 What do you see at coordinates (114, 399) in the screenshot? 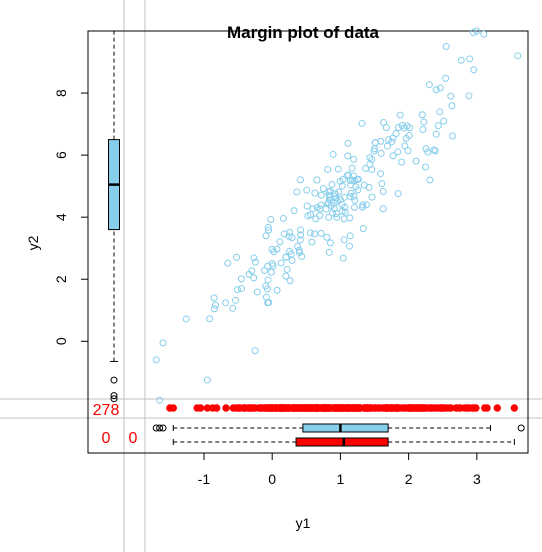
I see `y2-outlier` at bounding box center [114, 399].